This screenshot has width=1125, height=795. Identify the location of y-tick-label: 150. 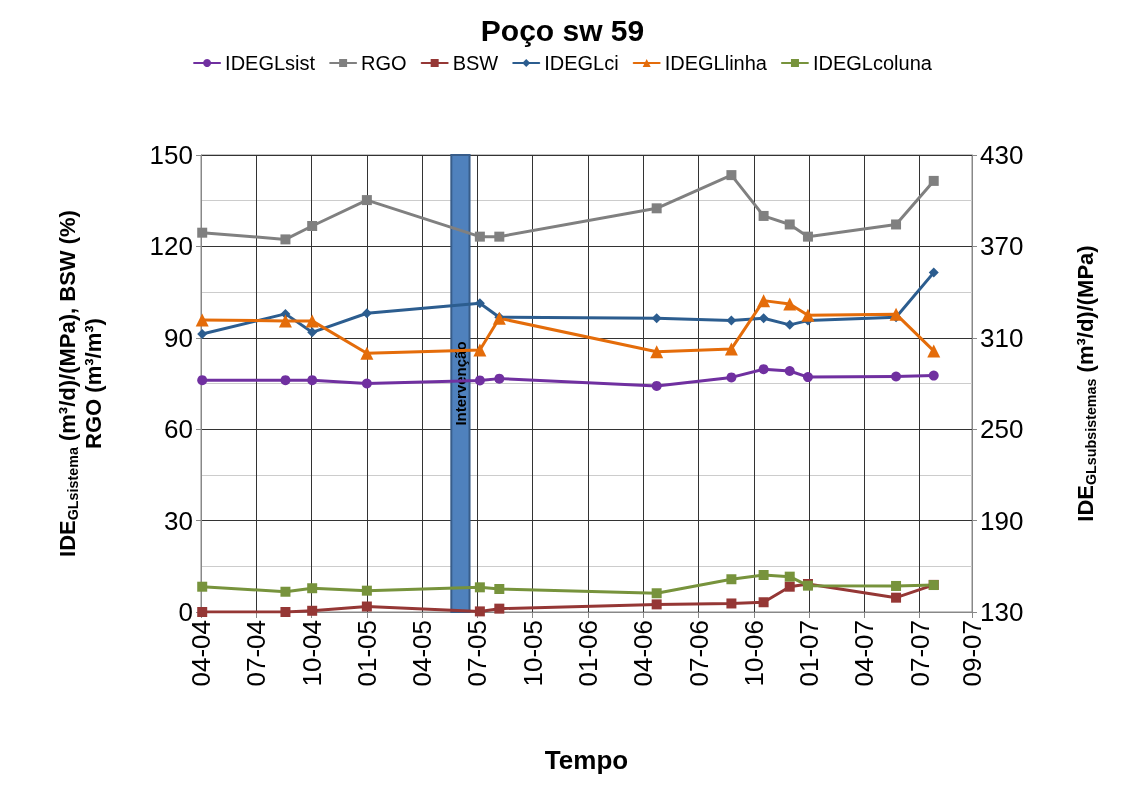
(171, 155).